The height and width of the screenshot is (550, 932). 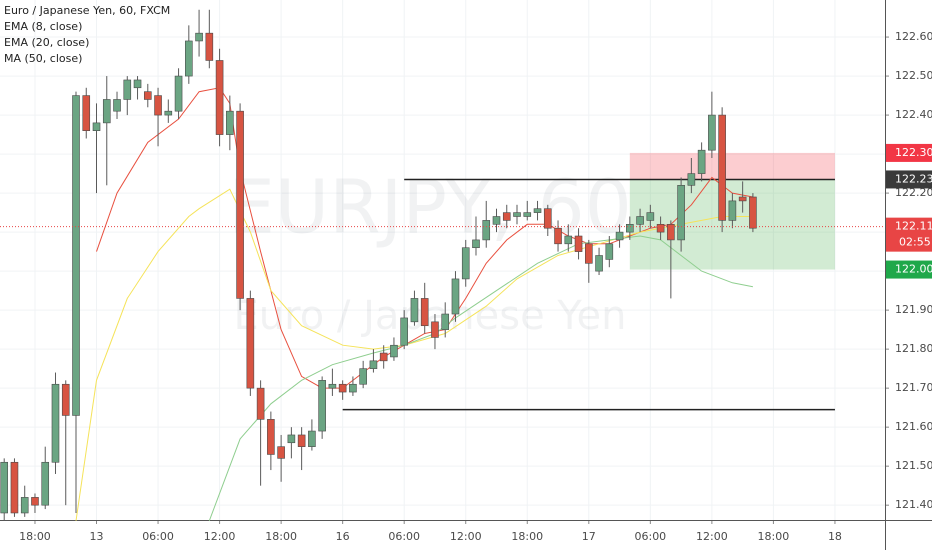 What do you see at coordinates (913, 348) in the screenshot?
I see `y-tick-label: 121.800` at bounding box center [913, 348].